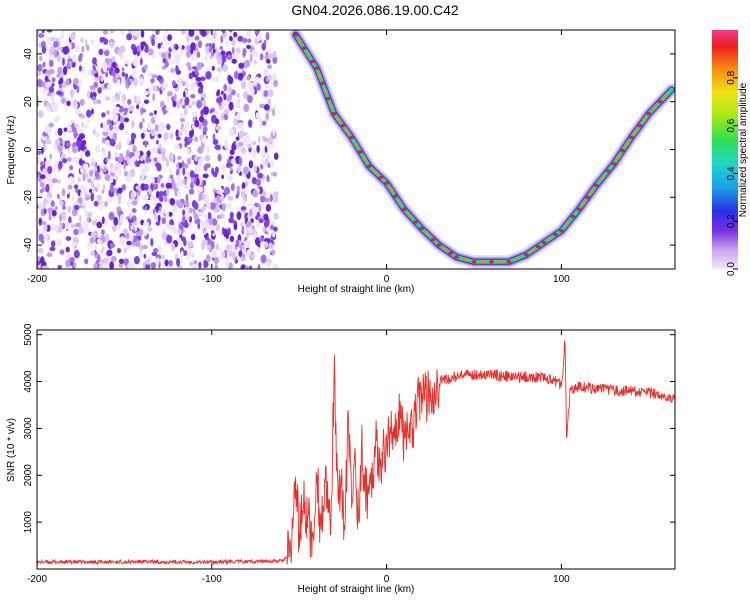  I want to click on top-y-tick-label: 0, so click(28, 149).